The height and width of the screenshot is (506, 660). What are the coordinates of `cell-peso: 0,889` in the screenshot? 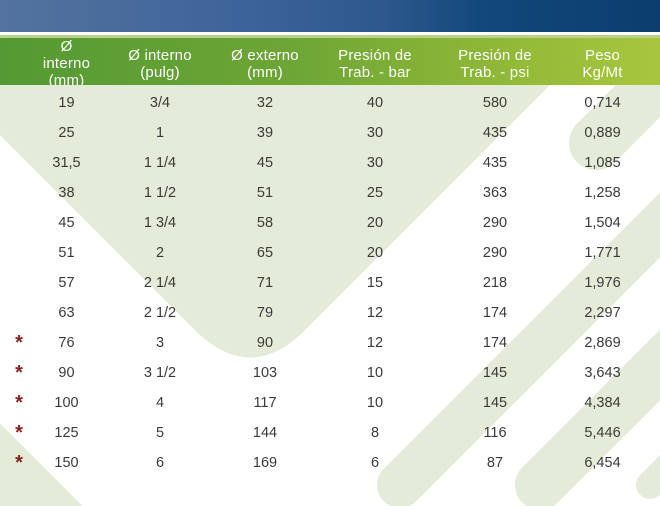 It's located at (602, 133).